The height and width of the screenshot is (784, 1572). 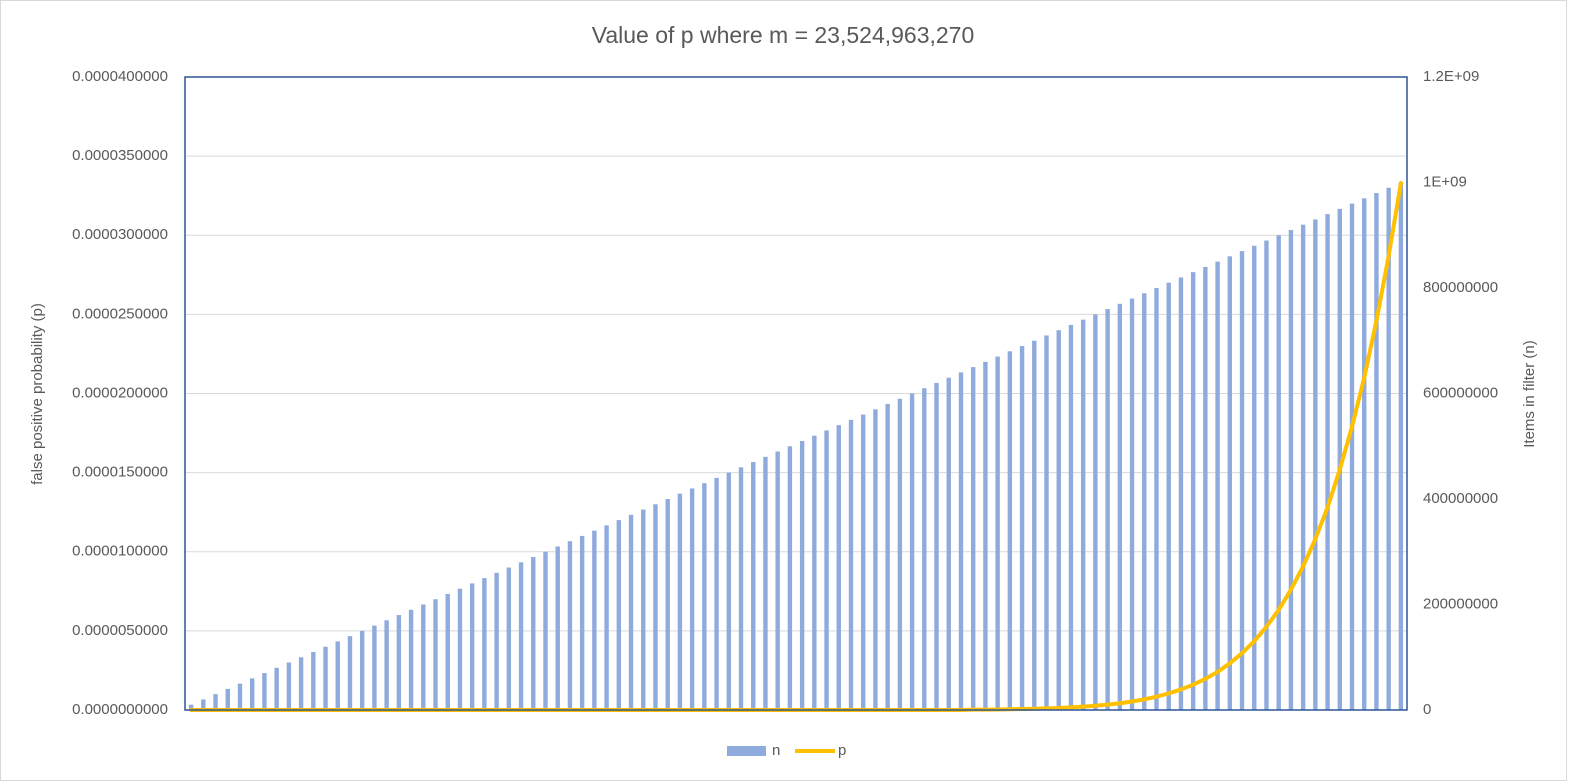 I want to click on y-tick-label: 0.0000200000, so click(x=120, y=392).